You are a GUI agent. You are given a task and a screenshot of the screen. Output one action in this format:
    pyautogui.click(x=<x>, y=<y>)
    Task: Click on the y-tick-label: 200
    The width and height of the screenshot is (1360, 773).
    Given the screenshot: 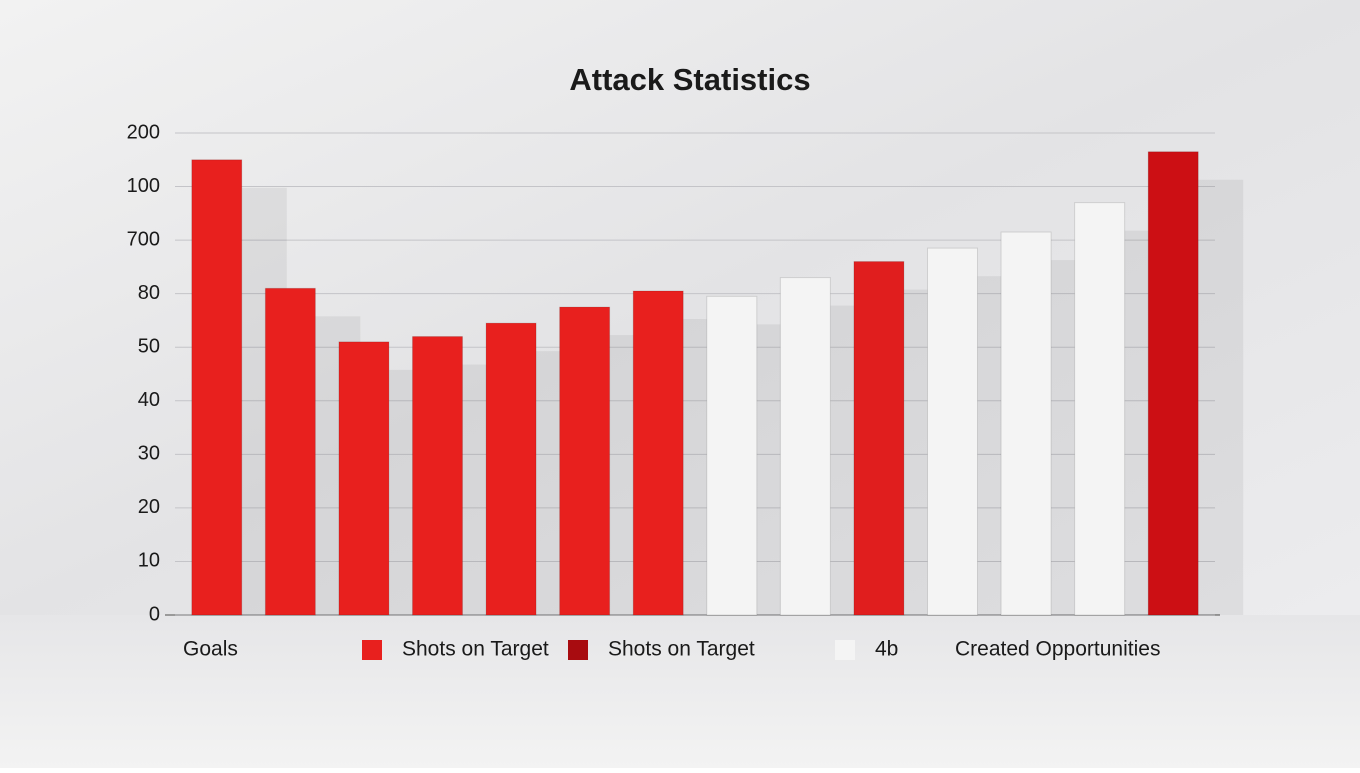 What is the action you would take?
    pyautogui.click(x=143, y=132)
    